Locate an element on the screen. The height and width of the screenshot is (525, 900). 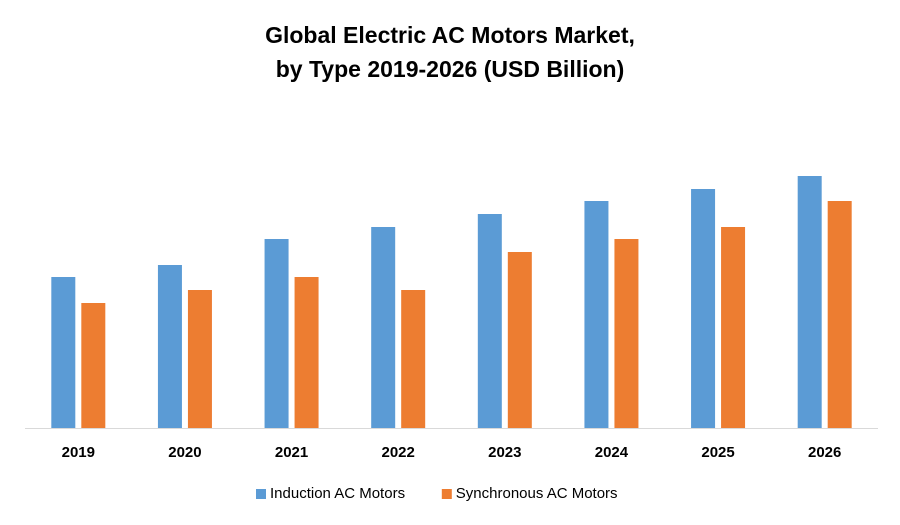
x-tick-label: 2019 is located at coordinates (78, 452).